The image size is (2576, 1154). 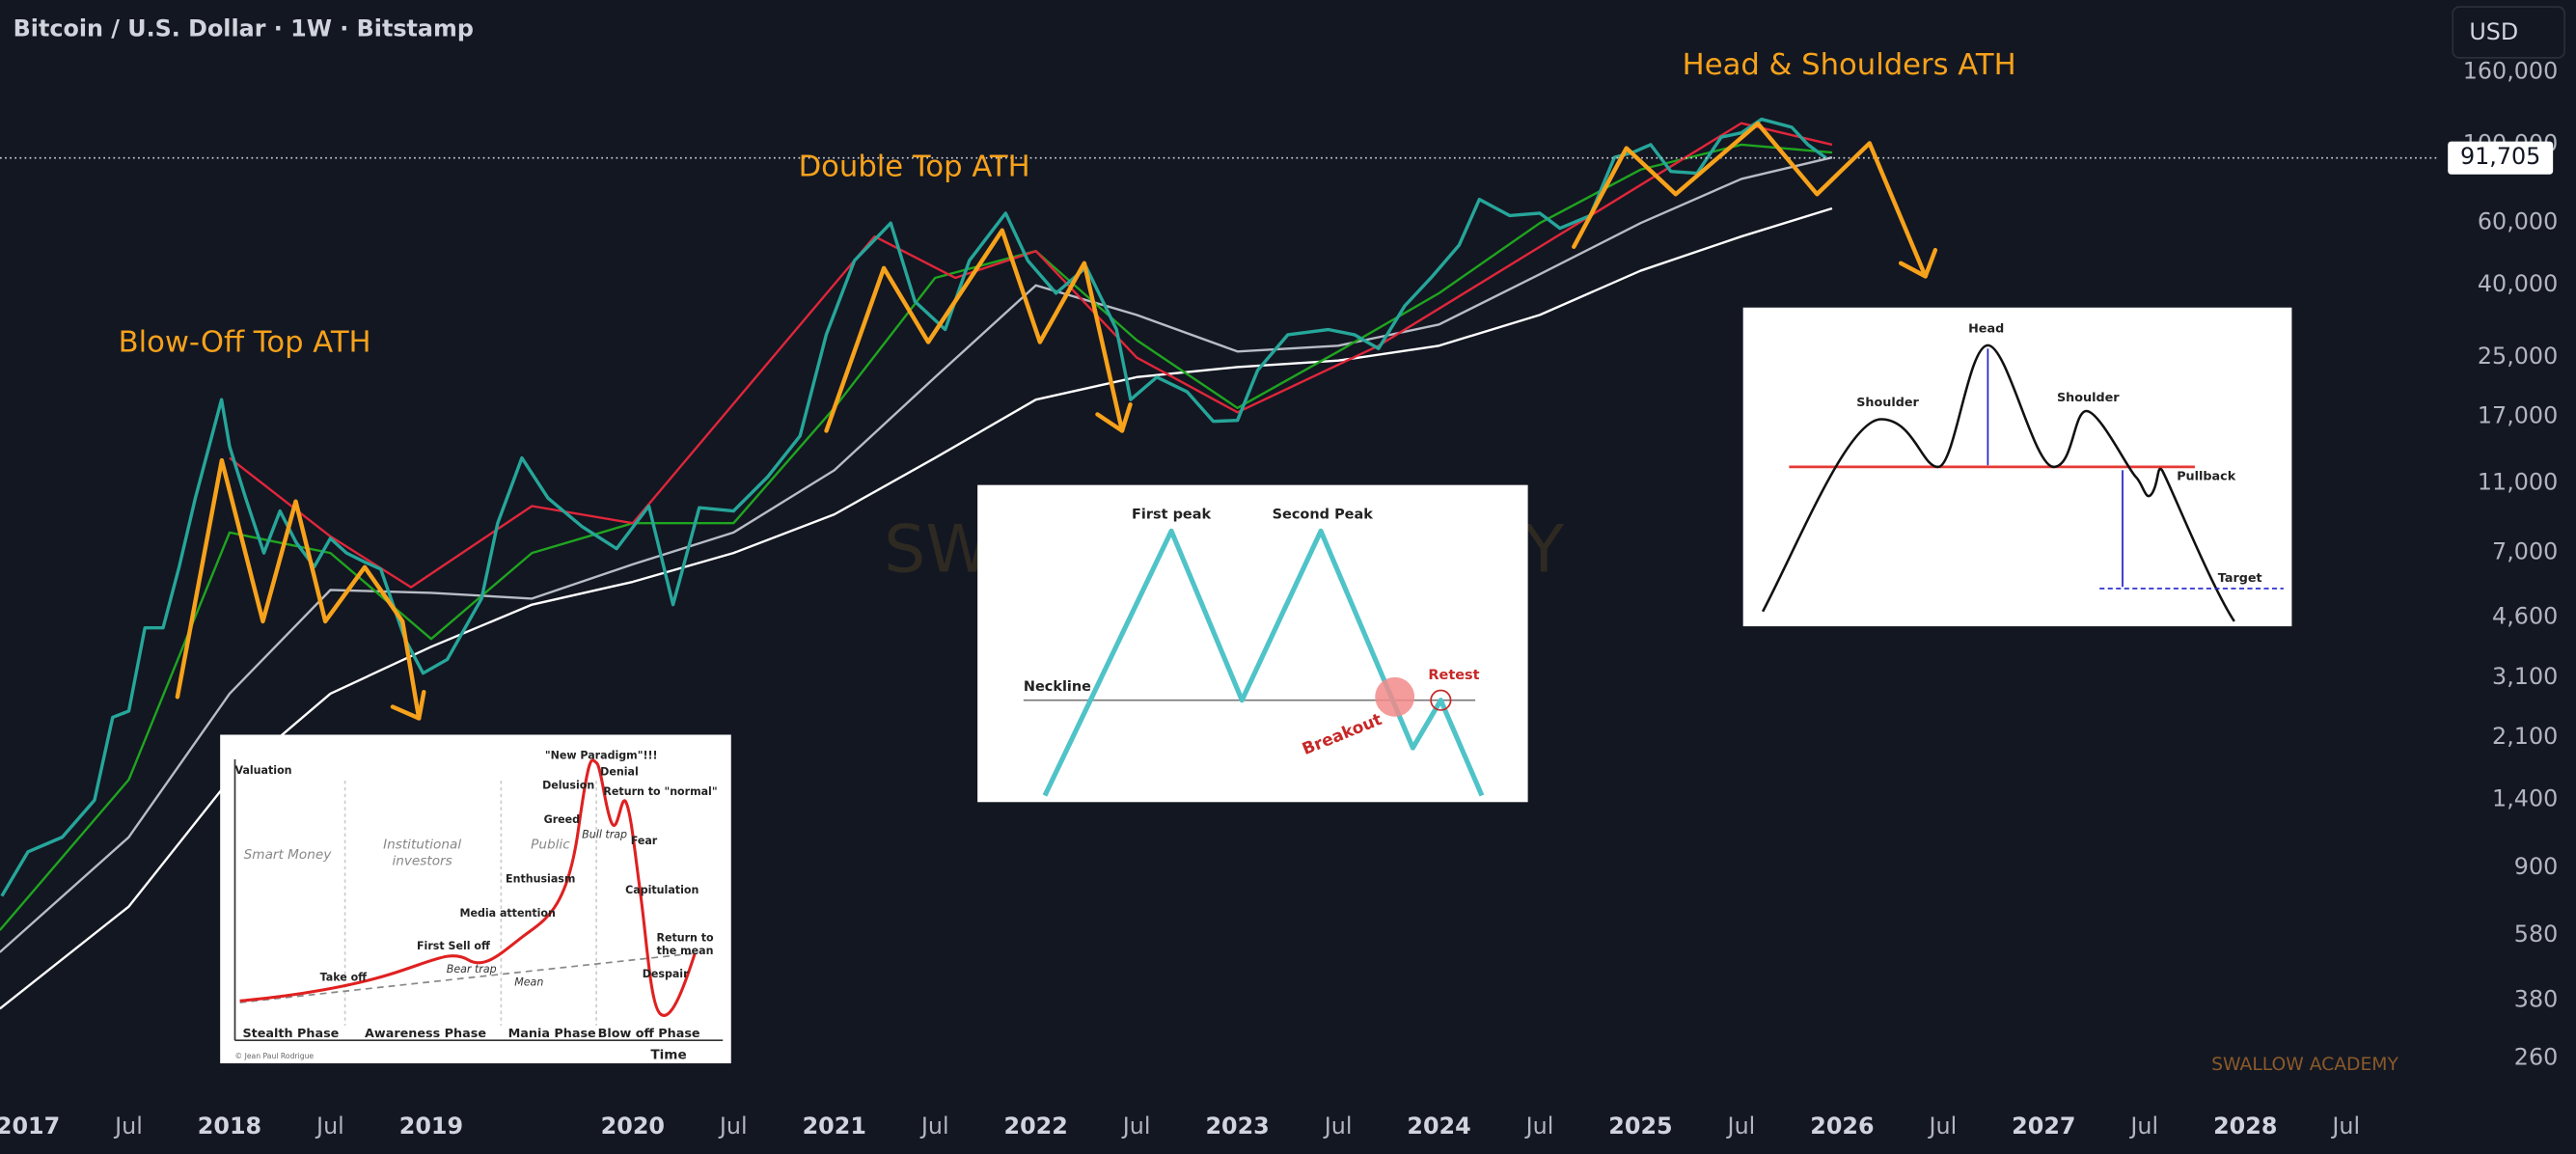 What do you see at coordinates (601, 756) in the screenshot?
I see `label: "New Paradigm"!!!` at bounding box center [601, 756].